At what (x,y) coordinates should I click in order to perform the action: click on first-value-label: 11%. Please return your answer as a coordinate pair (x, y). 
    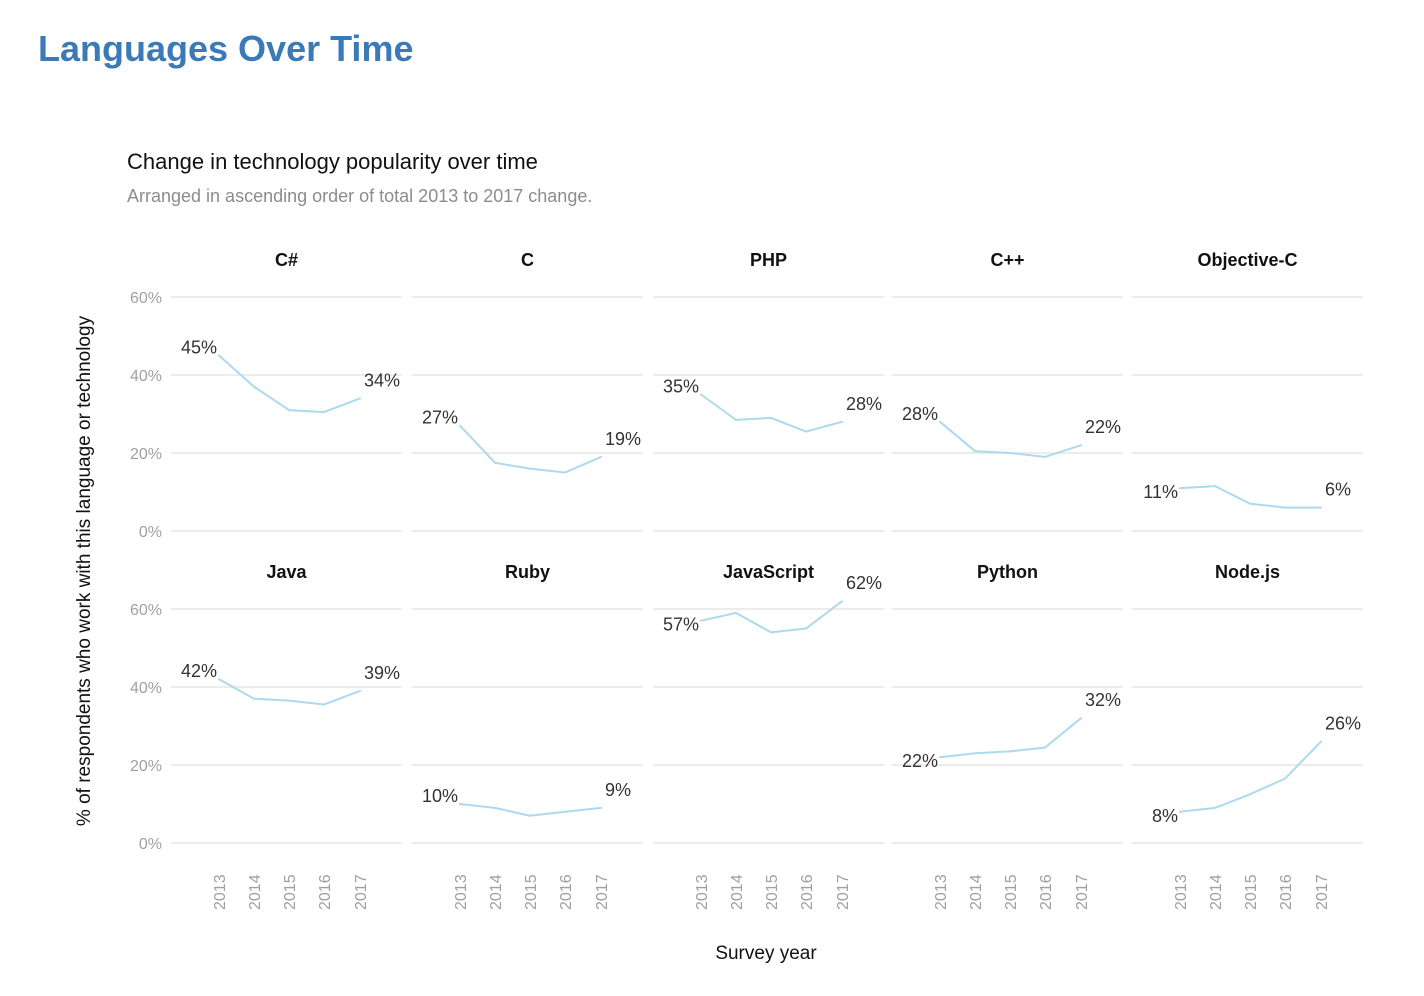
    Looking at the image, I should click on (1160, 492).